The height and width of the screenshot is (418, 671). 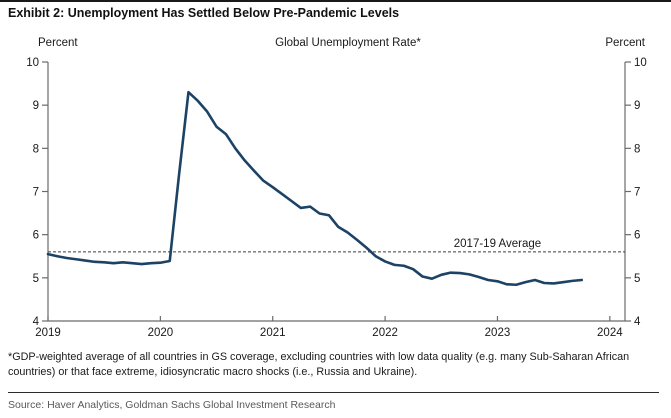 What do you see at coordinates (640, 63) in the screenshot?
I see `right-y-tick-label: 10` at bounding box center [640, 63].